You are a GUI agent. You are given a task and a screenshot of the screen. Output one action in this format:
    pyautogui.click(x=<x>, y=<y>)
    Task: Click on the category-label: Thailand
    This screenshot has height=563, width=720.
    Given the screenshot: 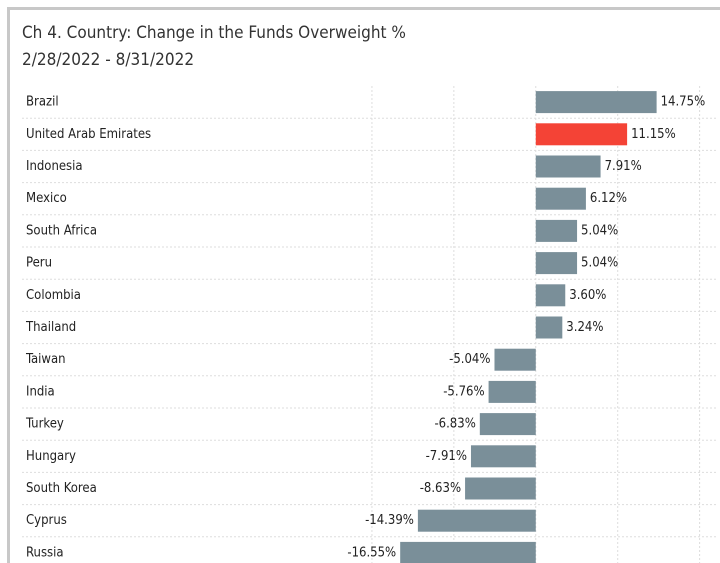 What is the action you would take?
    pyautogui.click(x=50, y=327)
    